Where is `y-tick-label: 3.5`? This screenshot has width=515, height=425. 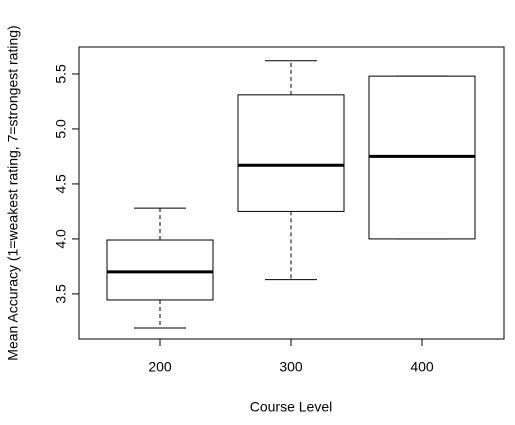
y-tick-label: 3.5 is located at coordinates (61, 294).